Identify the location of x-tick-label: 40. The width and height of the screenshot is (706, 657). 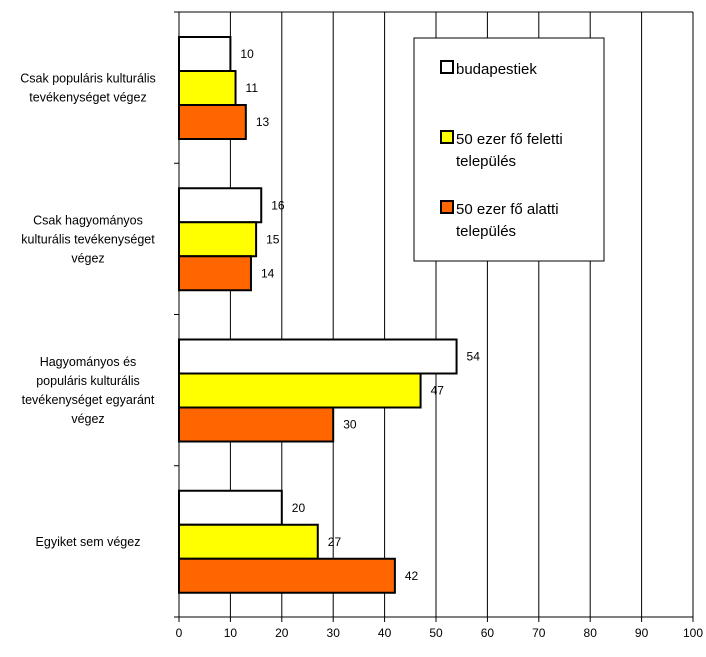
(385, 633).